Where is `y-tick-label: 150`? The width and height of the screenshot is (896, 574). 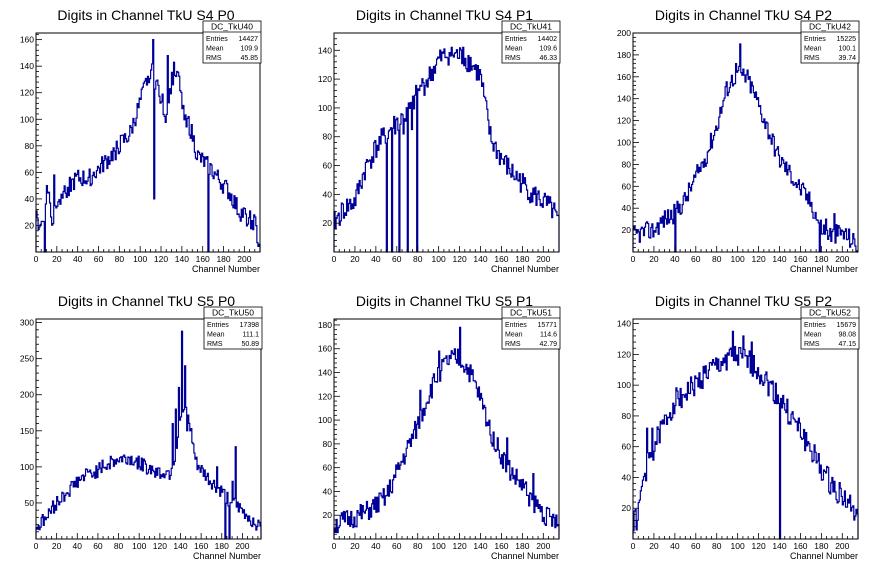 y-tick-label: 150 is located at coordinates (27, 431).